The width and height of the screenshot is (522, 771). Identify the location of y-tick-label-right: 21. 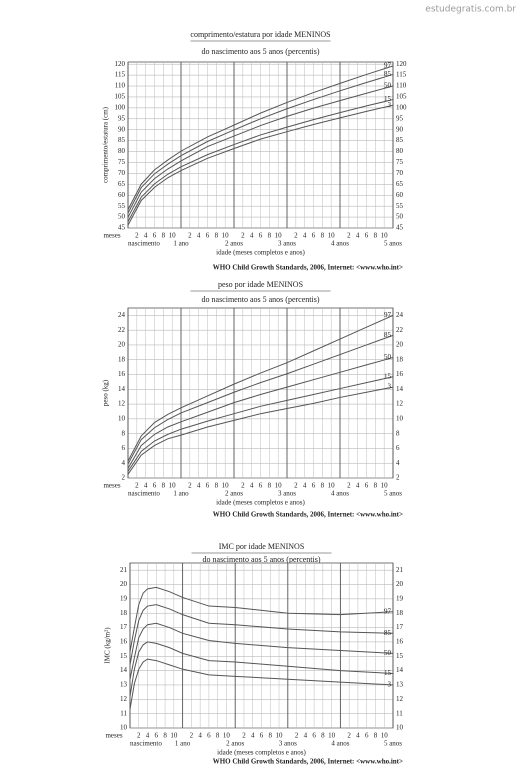
(400, 570).